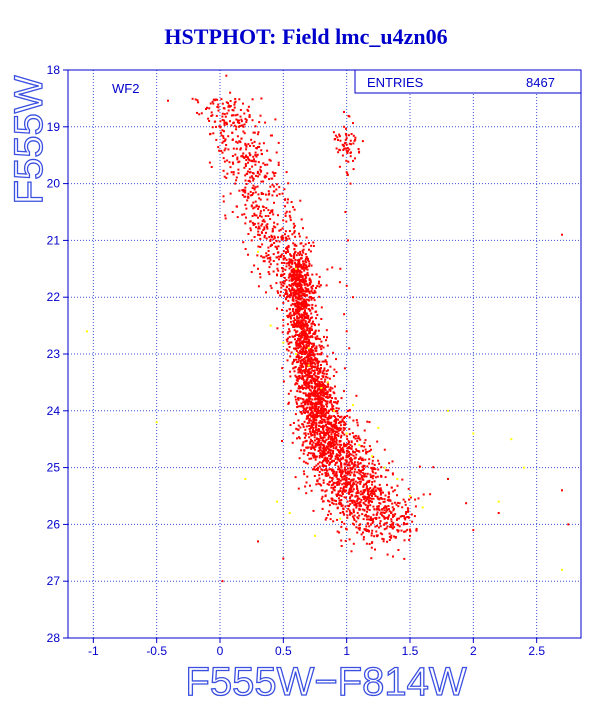 The height and width of the screenshot is (709, 612). Describe the element at coordinates (339, 150) in the screenshot. I see `clump-point` at that location.